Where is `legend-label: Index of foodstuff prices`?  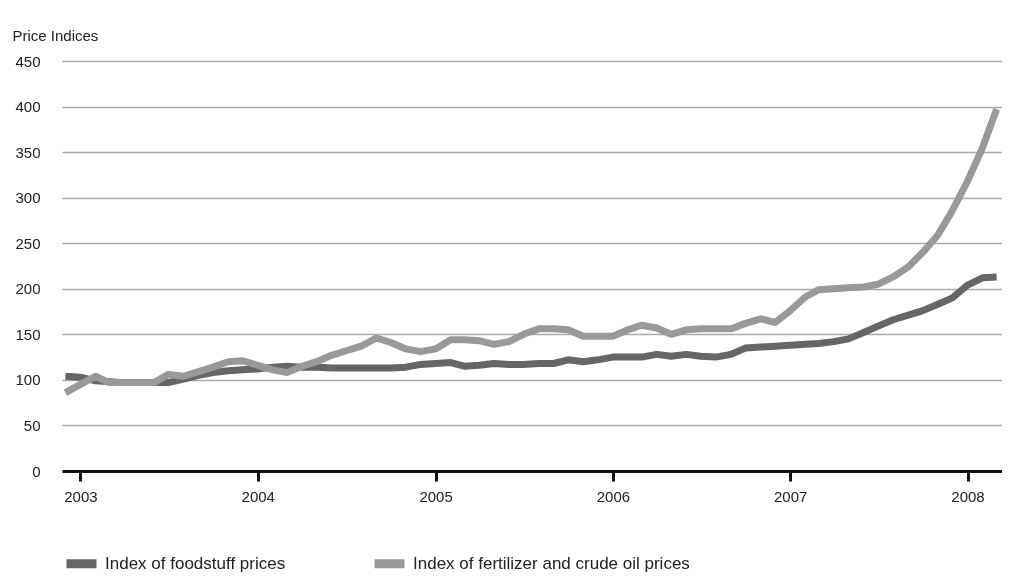
legend-label: Index of foodstuff prices is located at coordinates (195, 563).